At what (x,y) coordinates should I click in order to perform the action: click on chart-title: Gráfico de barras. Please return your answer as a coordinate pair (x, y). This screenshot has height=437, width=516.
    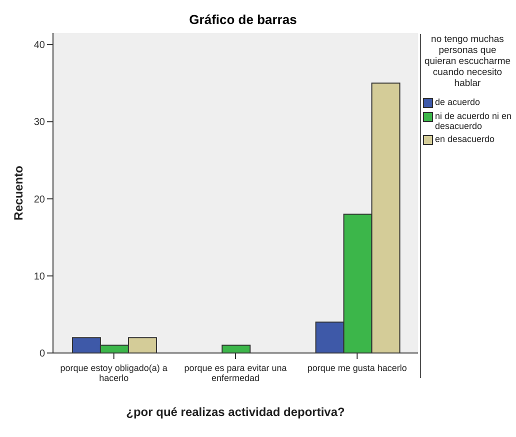
    Looking at the image, I should click on (243, 19).